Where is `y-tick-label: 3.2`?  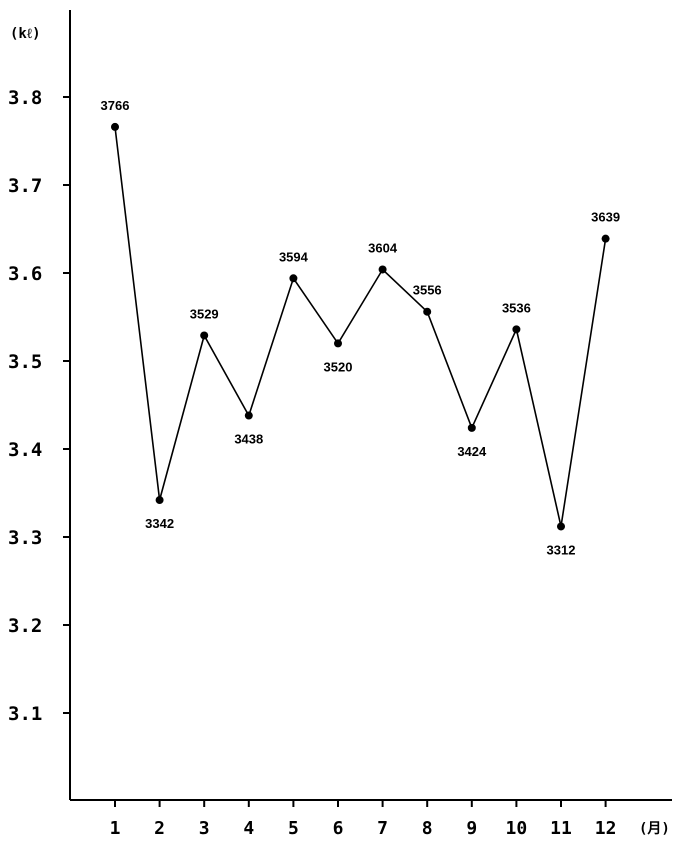
y-tick-label: 3.2 is located at coordinates (25, 626).